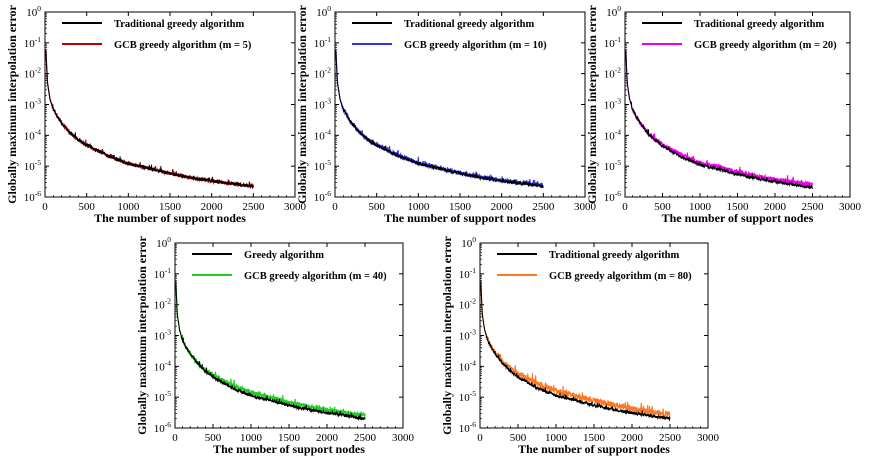 Image resolution: width=872 pixels, height=460 pixels. I want to click on legend-label: Greedy algorithm, so click(284, 255).